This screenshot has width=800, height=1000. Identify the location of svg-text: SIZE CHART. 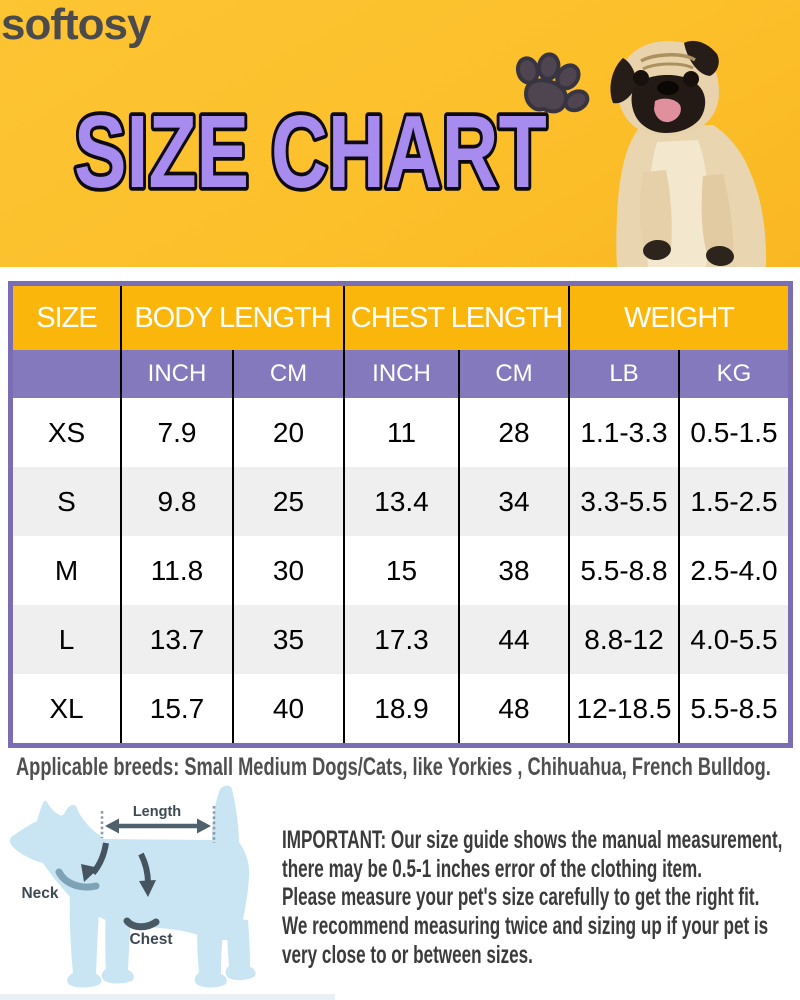
(310, 152).